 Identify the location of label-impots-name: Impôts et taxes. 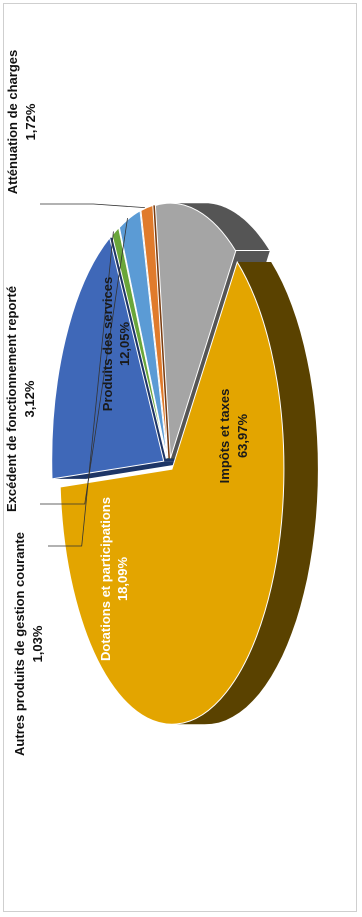
(224, 436).